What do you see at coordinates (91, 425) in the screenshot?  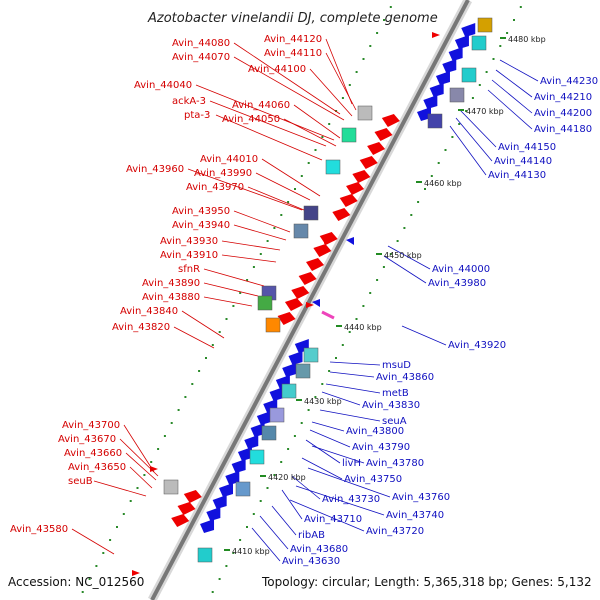 I see `gene-label-left: Avin_43700` at bounding box center [91, 425].